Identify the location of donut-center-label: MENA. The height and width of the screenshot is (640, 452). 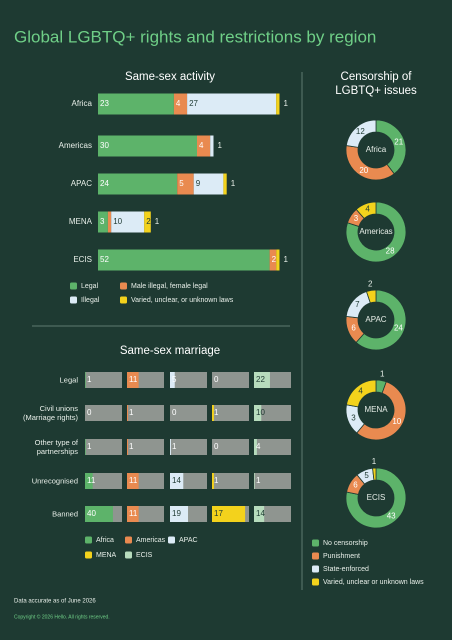
(376, 409).